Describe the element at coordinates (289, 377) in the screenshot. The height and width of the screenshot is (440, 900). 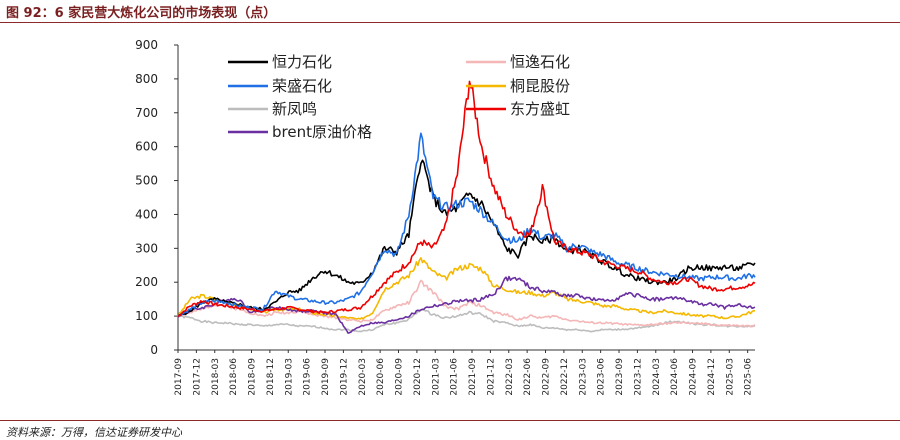
I see `x-tick-label: 2019-03` at that location.